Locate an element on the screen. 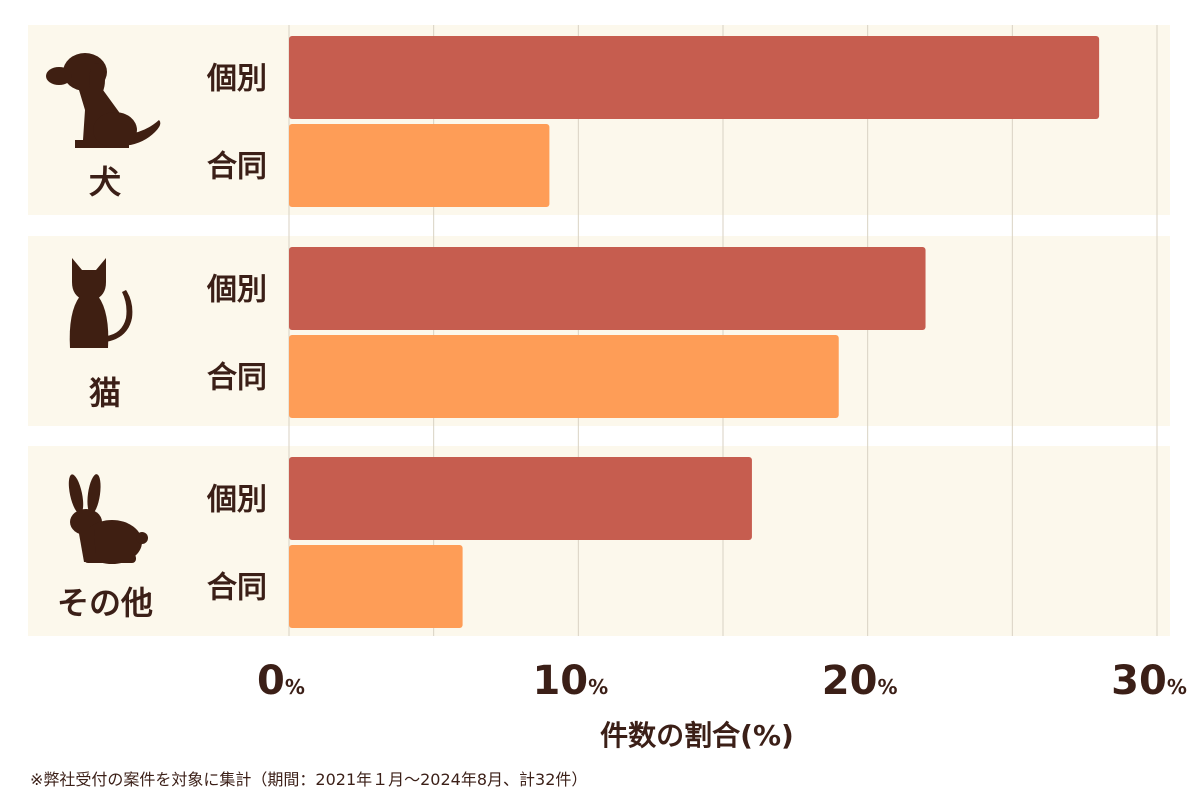 Image resolution: width=1200 pixels, height=800 pixels. x-tick-label: 20% is located at coordinates (860, 681).